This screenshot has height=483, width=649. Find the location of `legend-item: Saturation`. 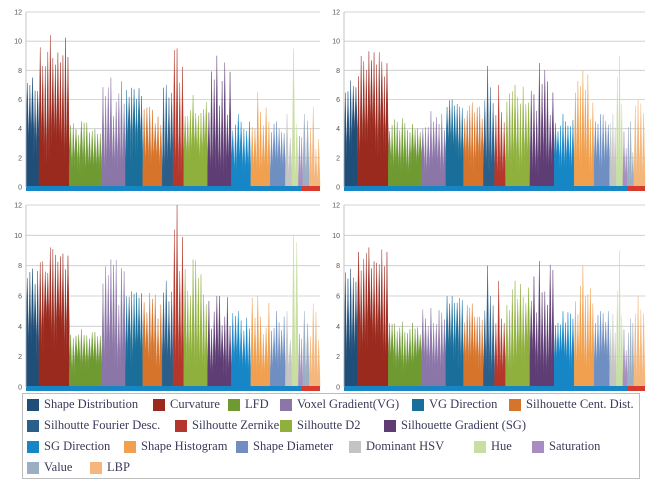

legend-item: Saturation is located at coordinates (566, 446).